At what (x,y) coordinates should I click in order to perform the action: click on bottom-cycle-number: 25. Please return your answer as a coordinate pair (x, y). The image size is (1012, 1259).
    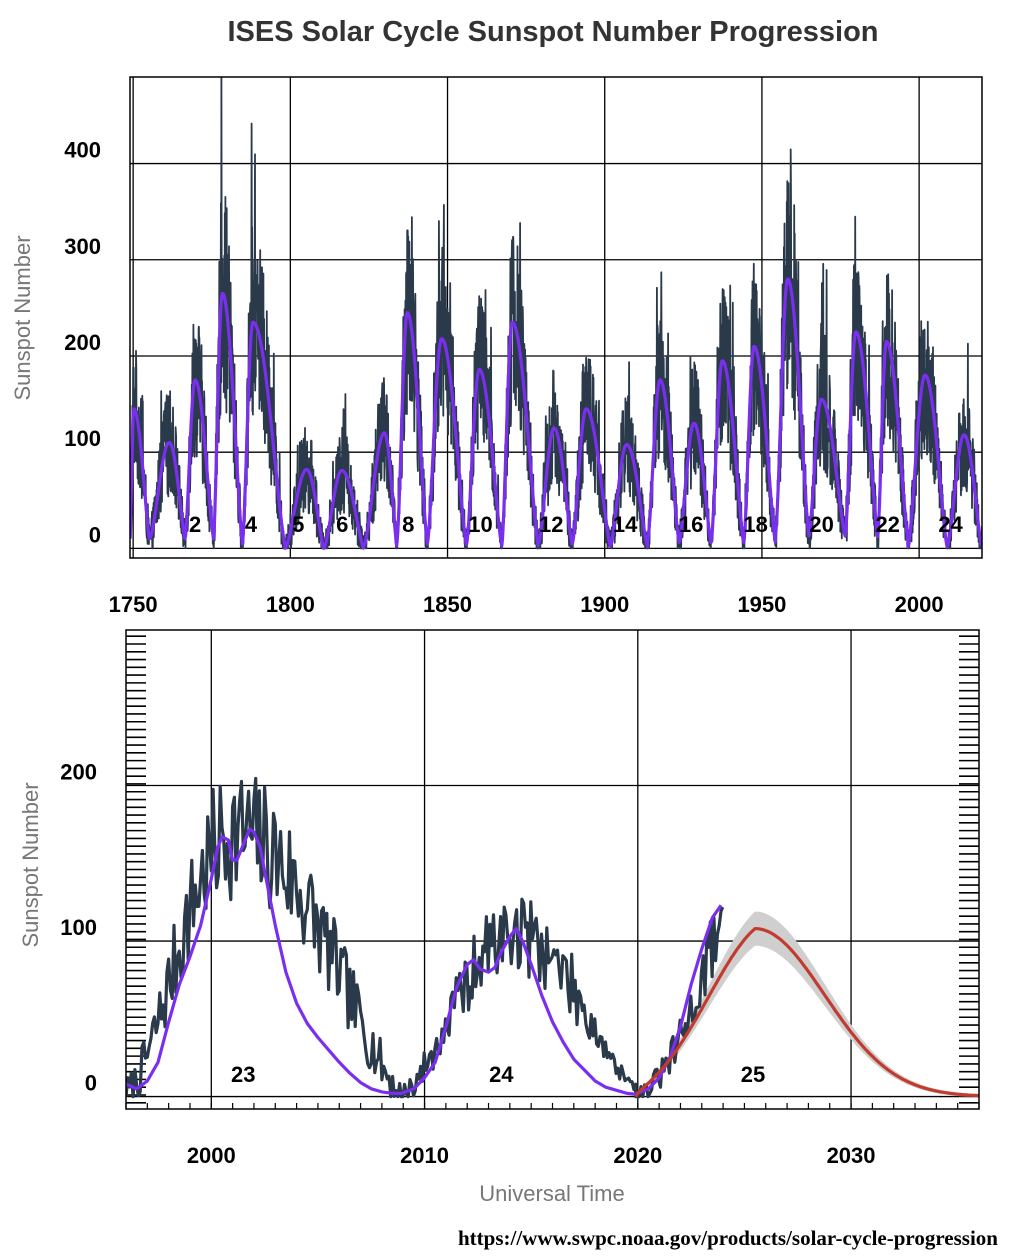
    Looking at the image, I should click on (753, 1074).